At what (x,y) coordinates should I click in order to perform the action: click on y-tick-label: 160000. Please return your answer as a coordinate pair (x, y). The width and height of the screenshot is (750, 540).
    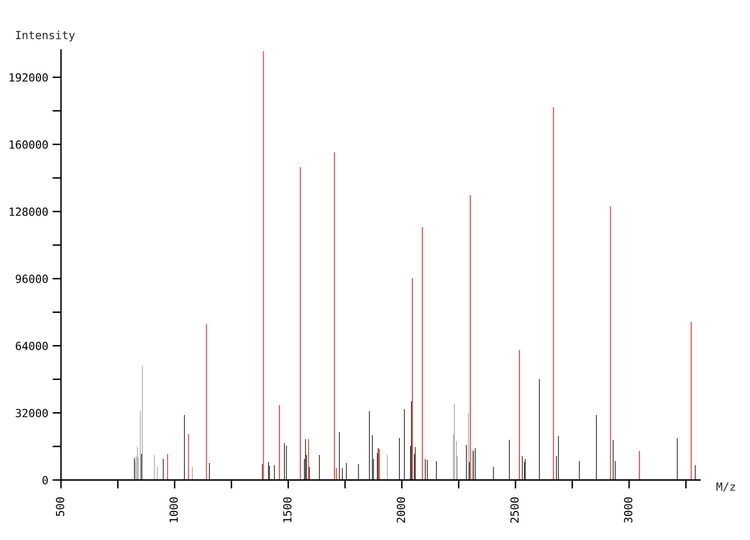
    Looking at the image, I should click on (29, 144).